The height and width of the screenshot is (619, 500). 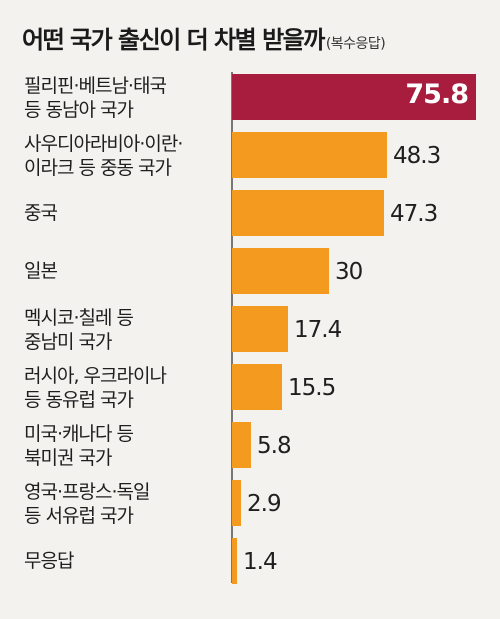 I want to click on value-label: 75.8, so click(x=437, y=94).